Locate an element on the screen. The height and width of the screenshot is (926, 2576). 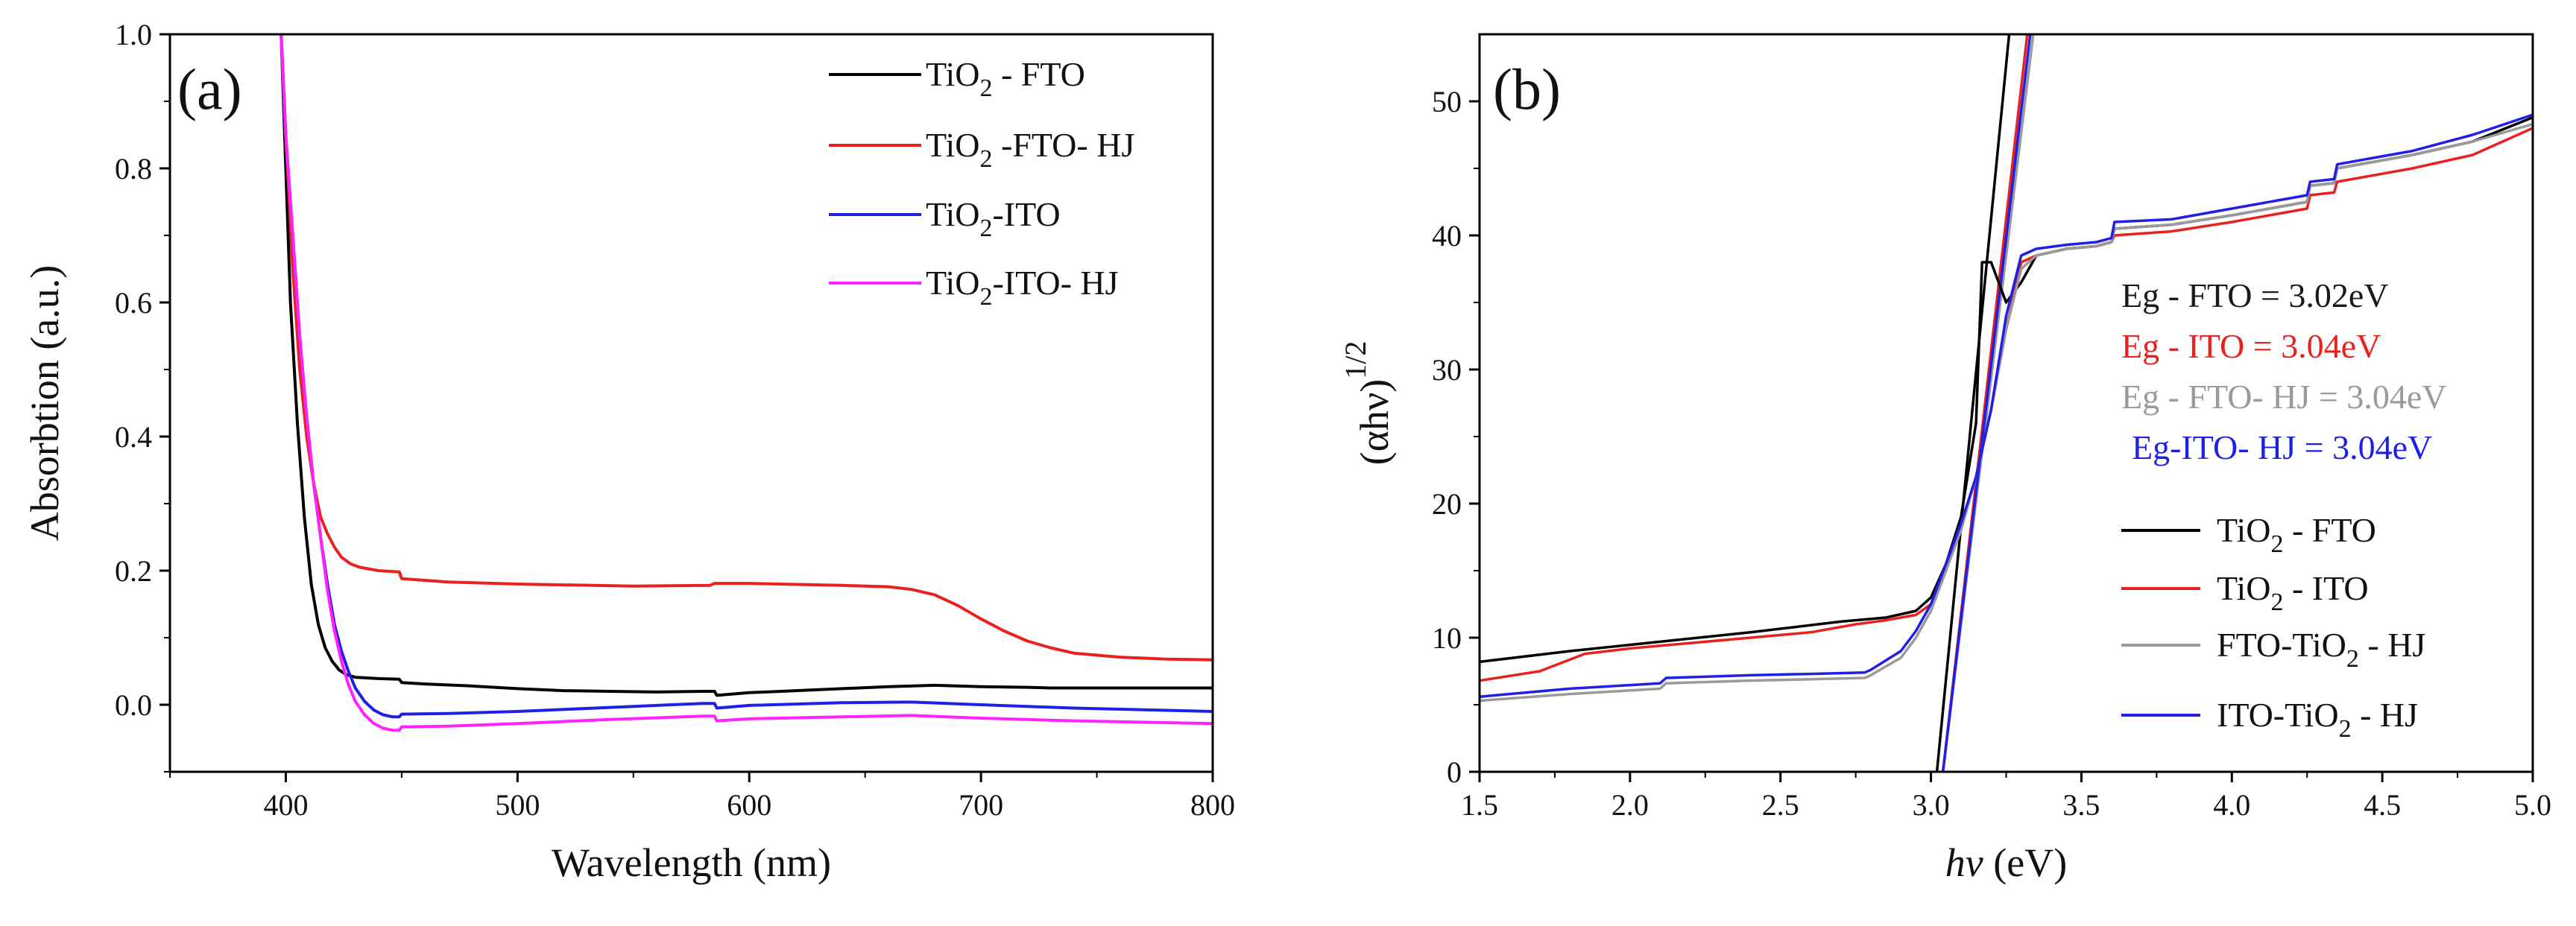
y-axis-label-a: Absorbtion (a.u.) is located at coordinates (44, 403).